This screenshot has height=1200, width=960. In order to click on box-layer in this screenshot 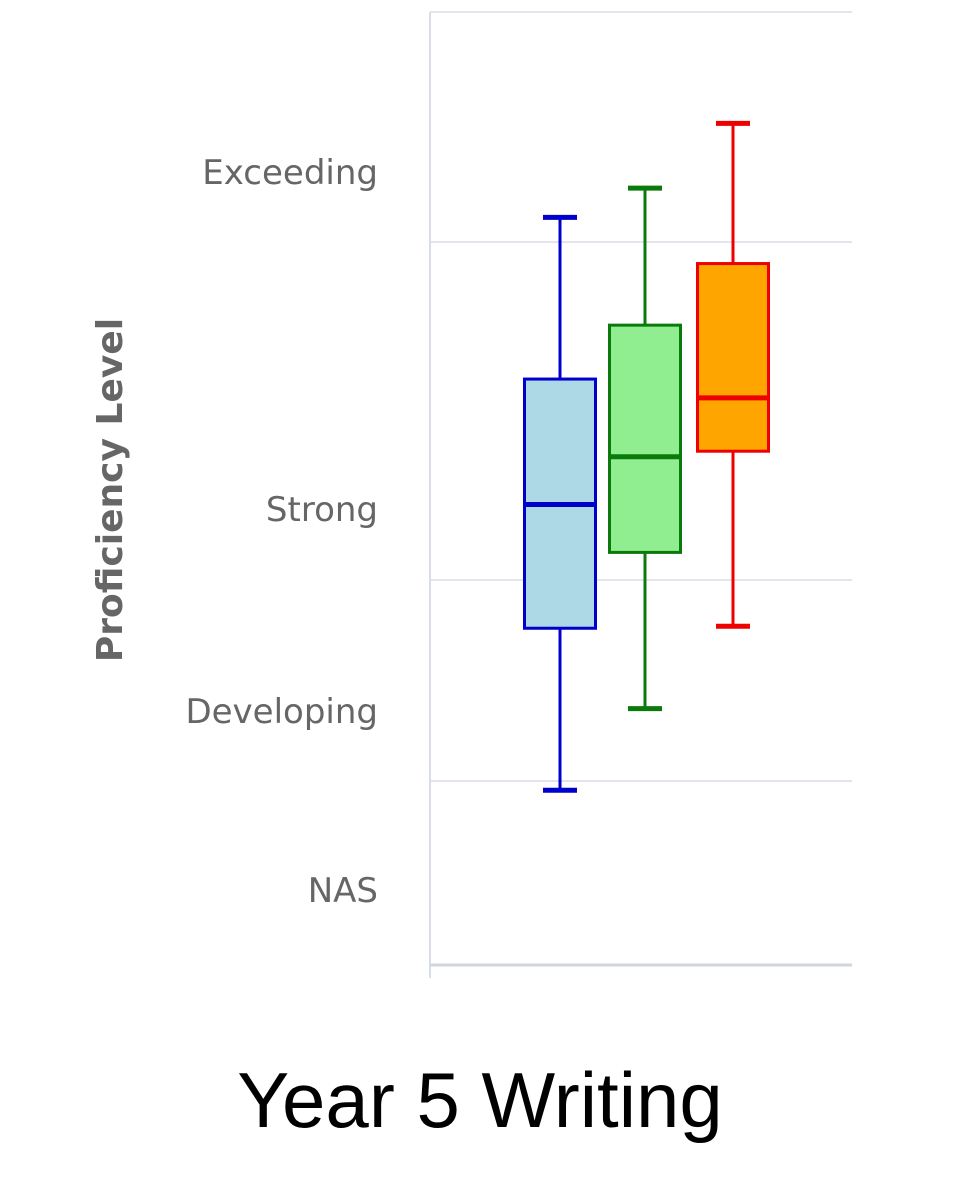, I will do `click(646, 456)`.